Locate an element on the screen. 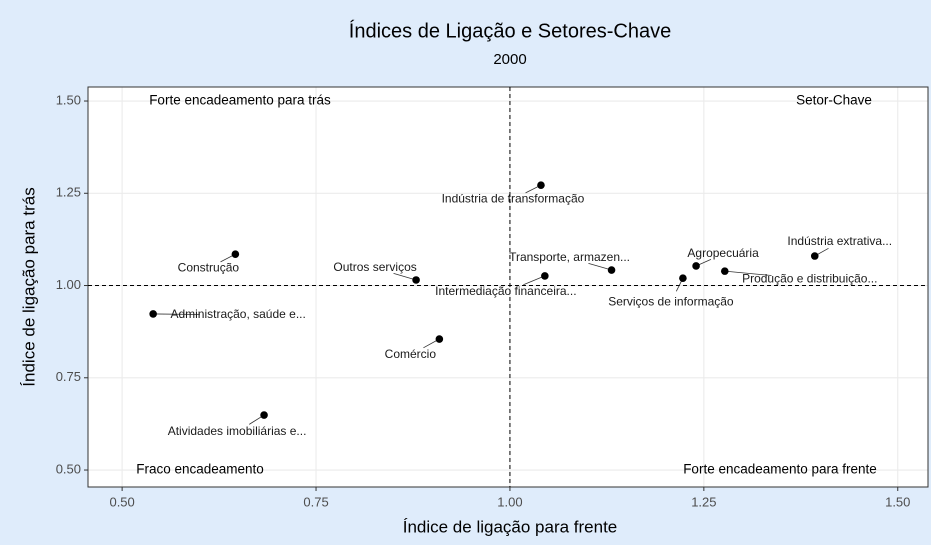 This screenshot has height=545, width=931. point-label: Comércio is located at coordinates (411, 354).